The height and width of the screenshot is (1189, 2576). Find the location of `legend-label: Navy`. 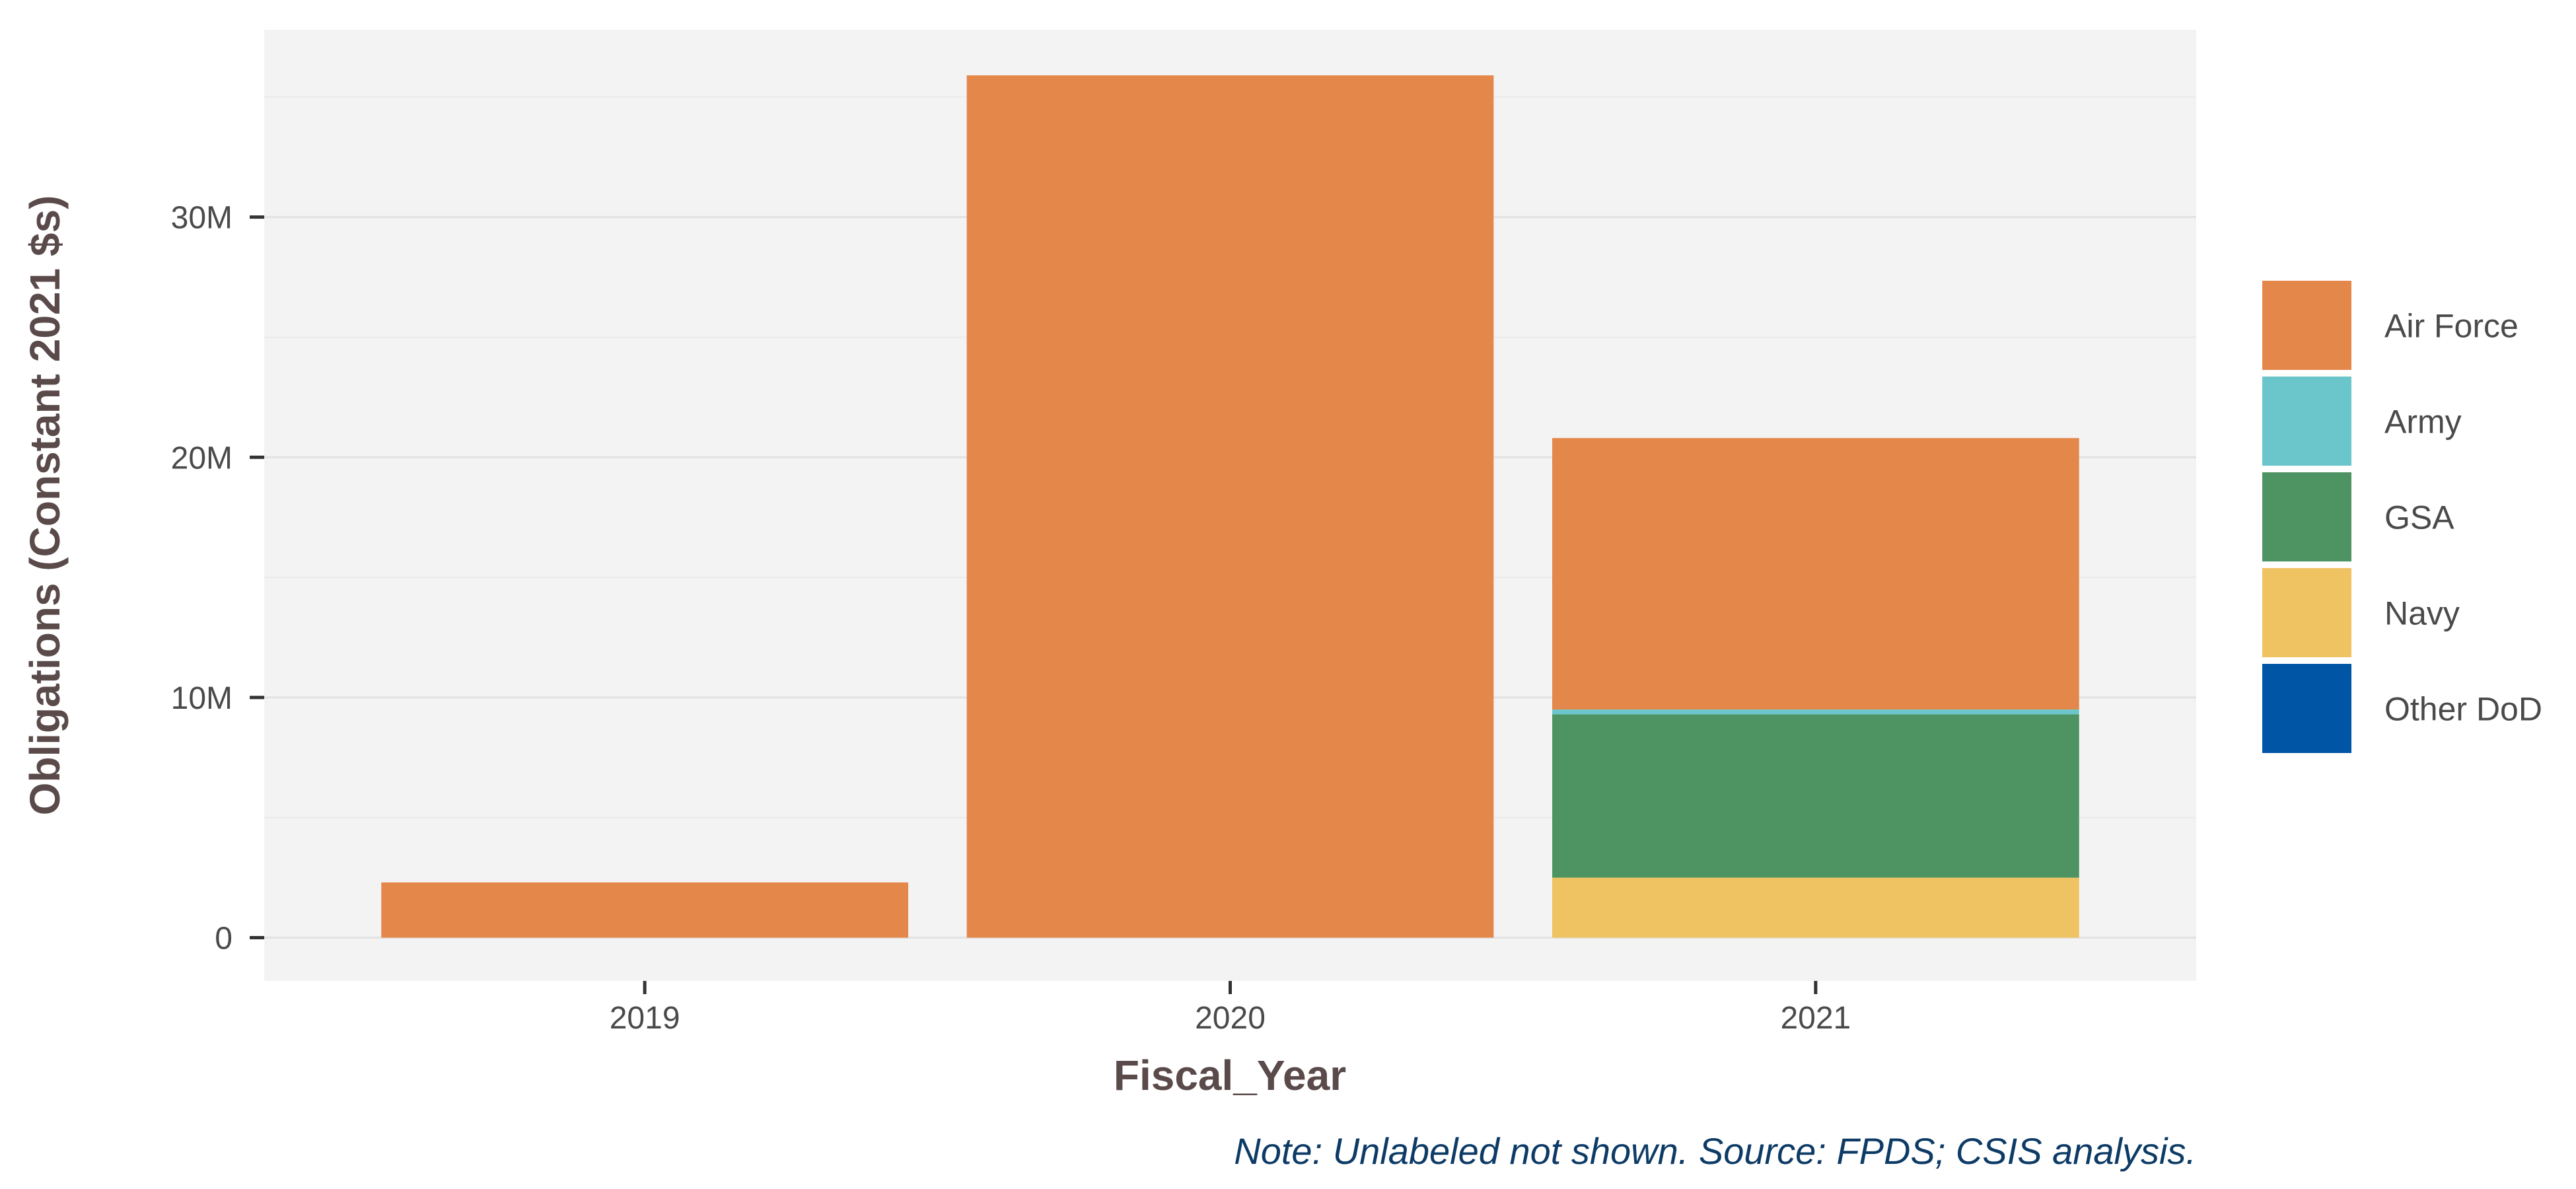

legend-label: Navy is located at coordinates (2422, 613).